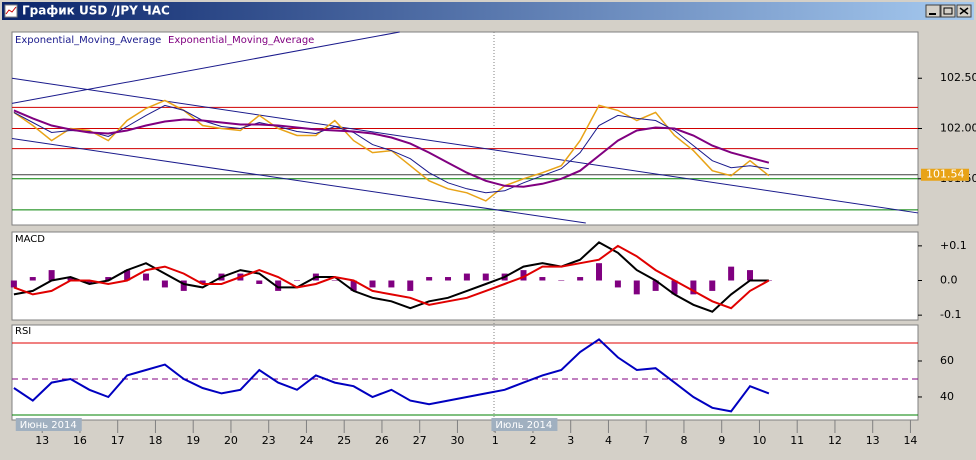  What do you see at coordinates (608, 440) in the screenshot?
I see `x-tick-label: 4` at bounding box center [608, 440].